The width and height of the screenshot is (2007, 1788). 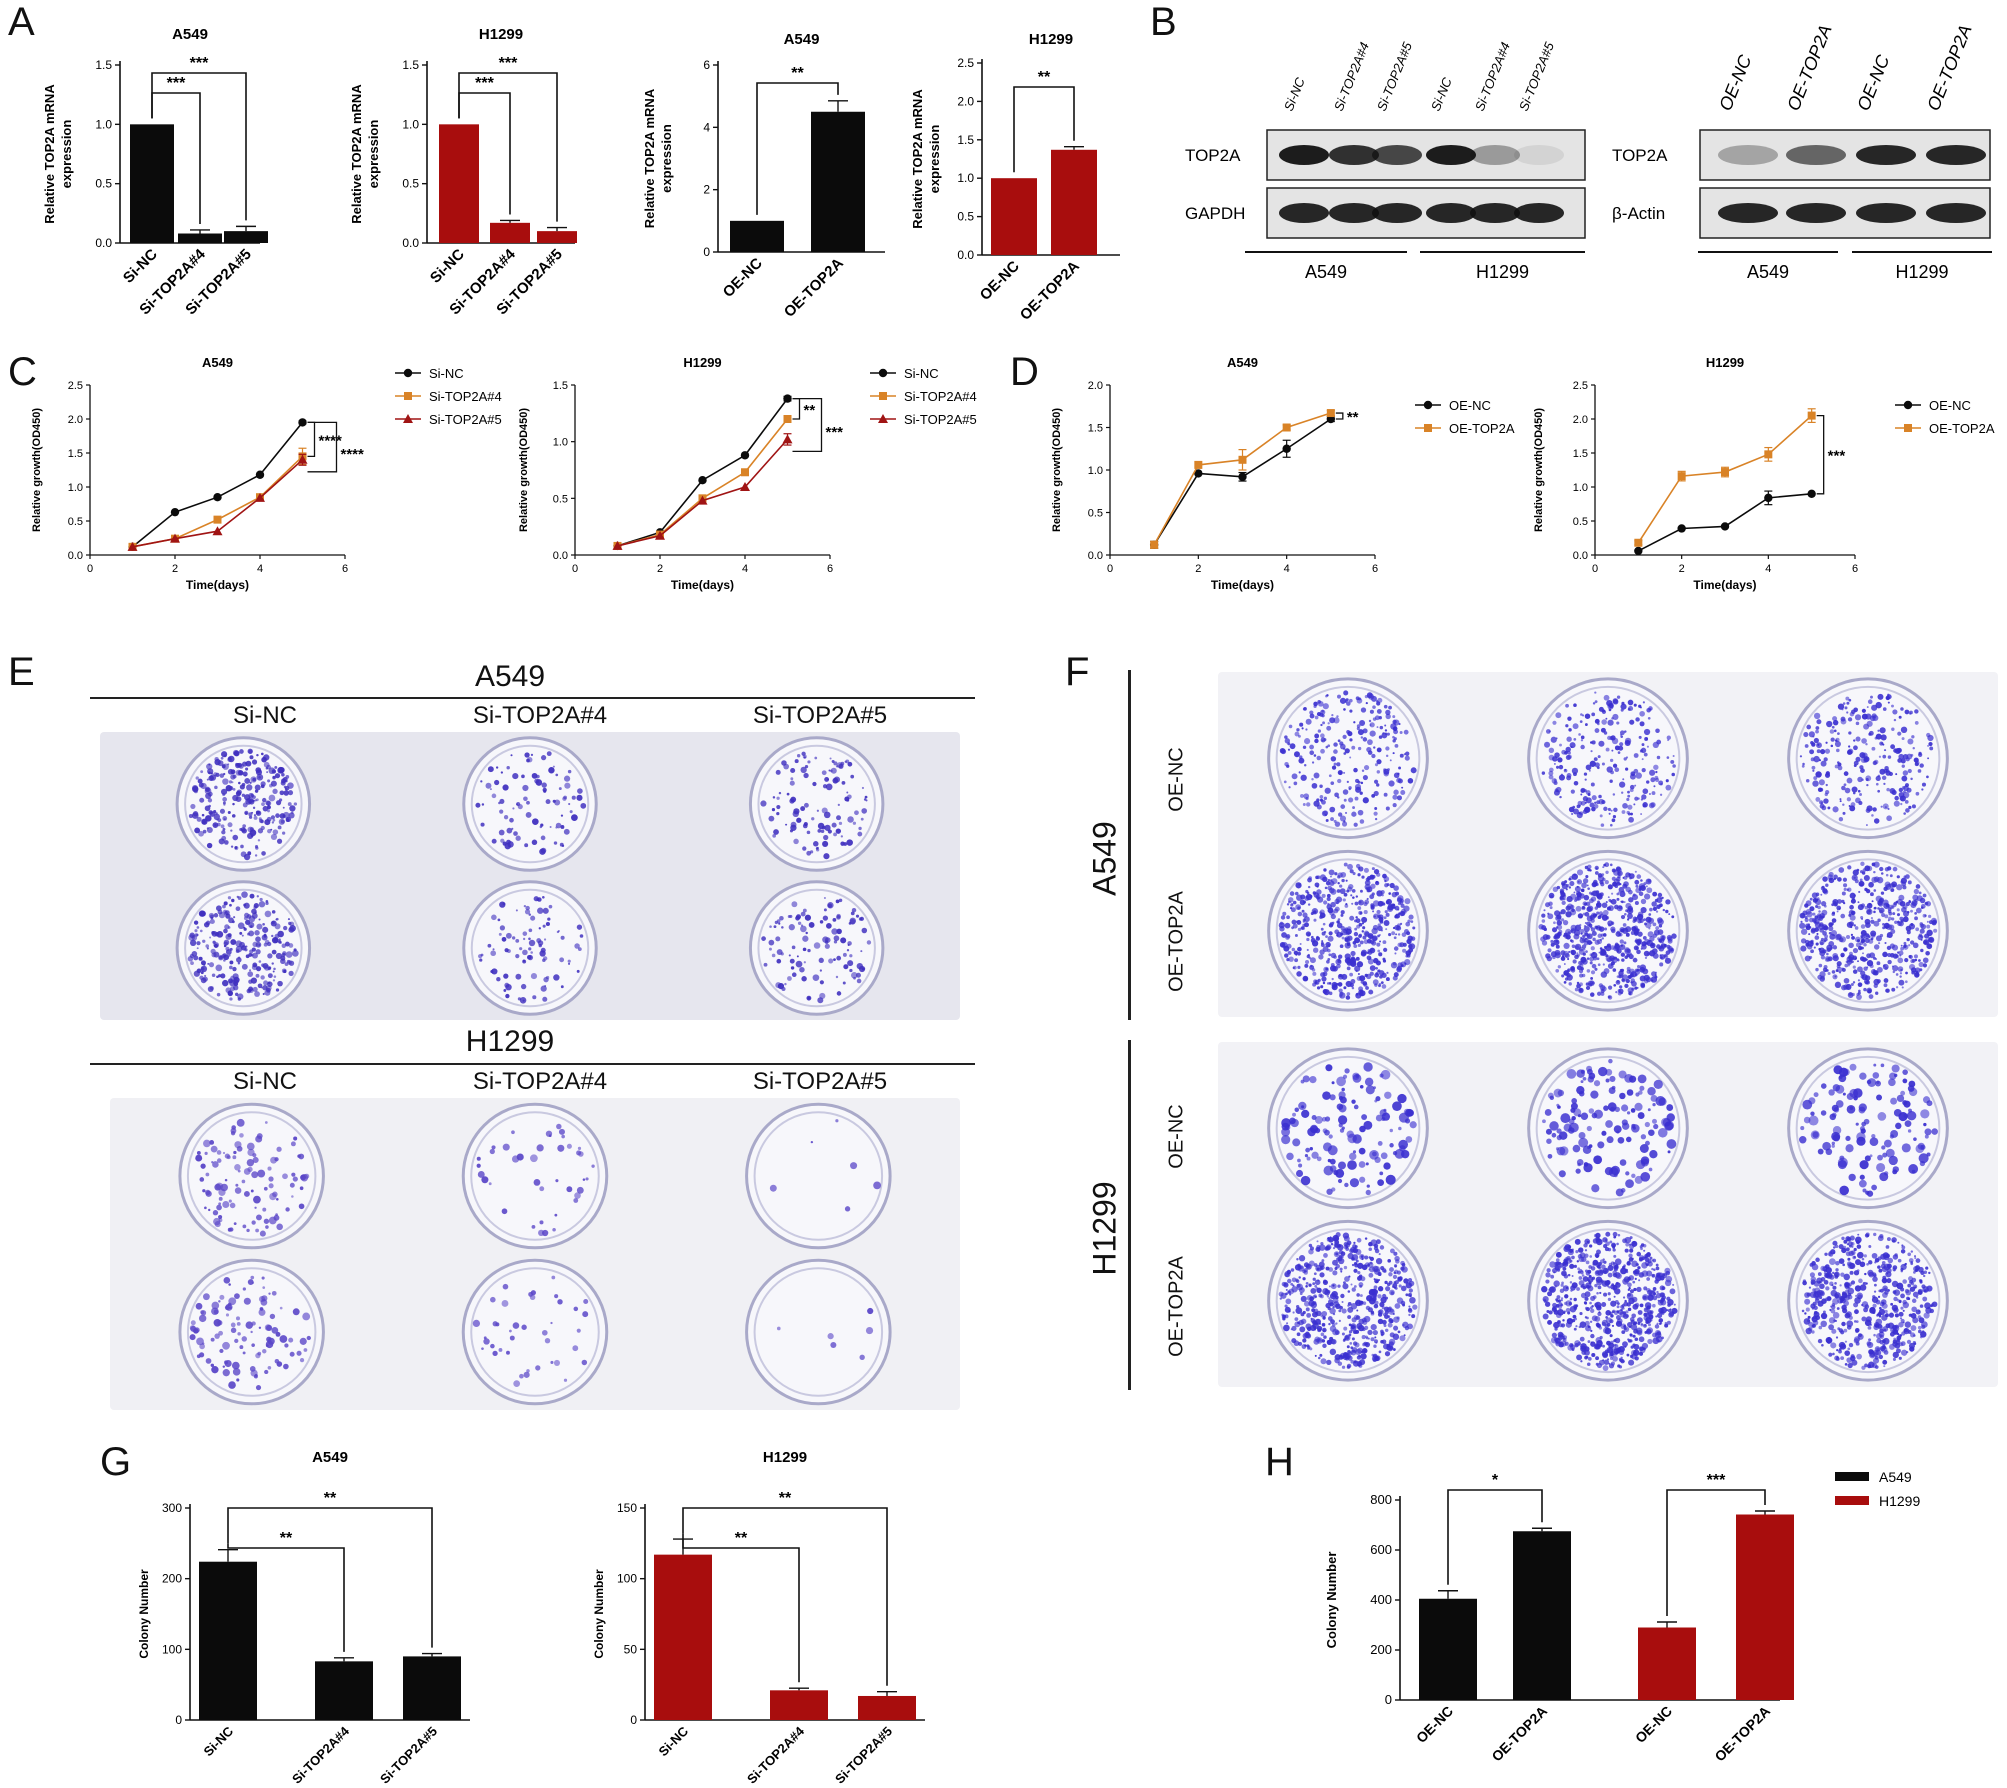 What do you see at coordinates (560, 499) in the screenshot?
I see `y-tick-label: 0.5` at bounding box center [560, 499].